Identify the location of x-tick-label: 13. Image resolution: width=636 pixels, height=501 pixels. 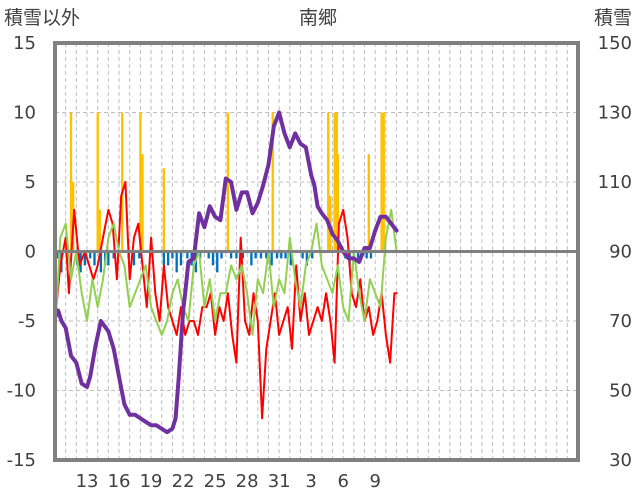
(87, 481).